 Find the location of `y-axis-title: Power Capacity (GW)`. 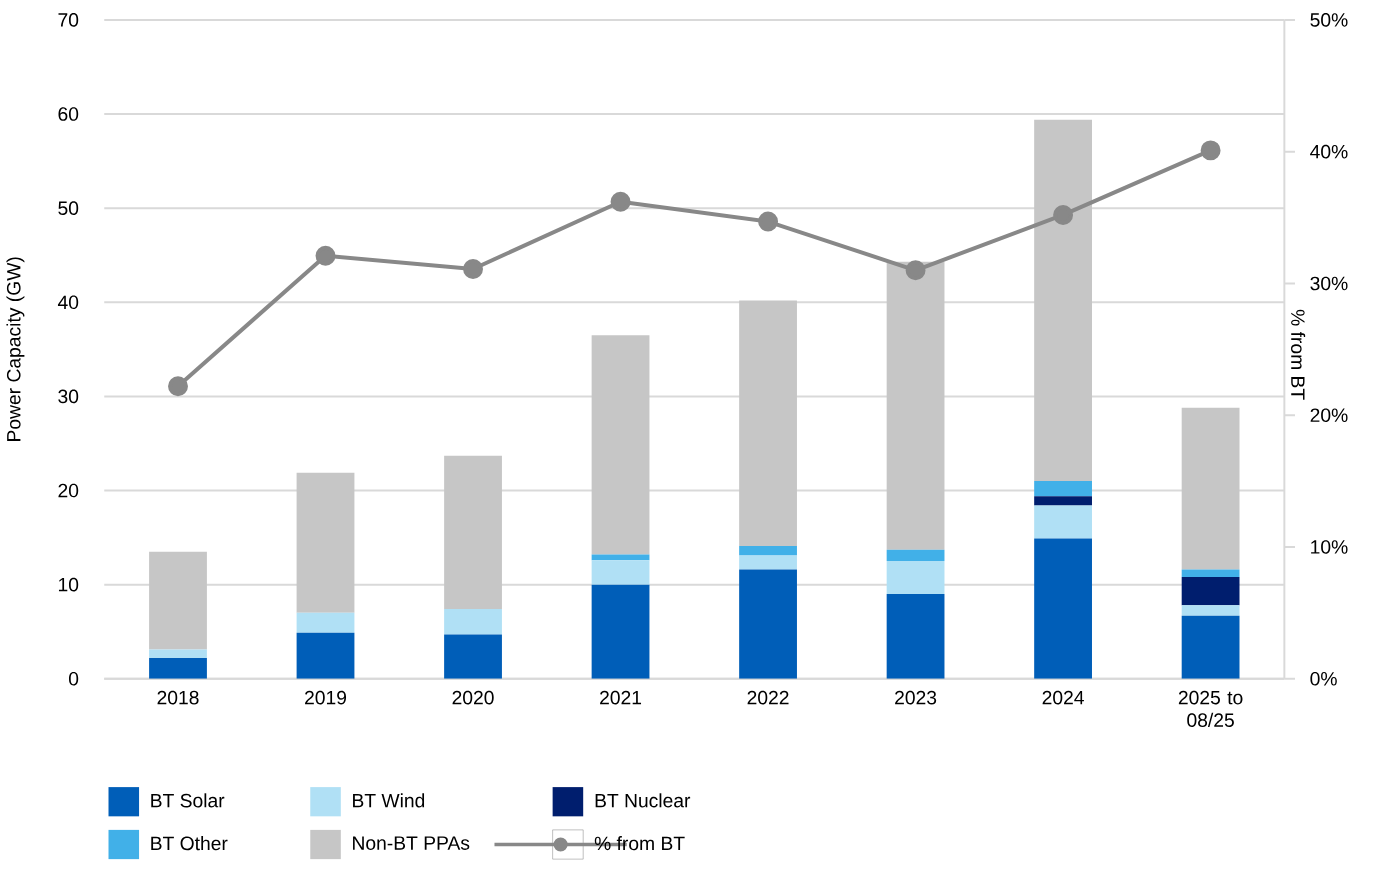

y-axis-title: Power Capacity (GW) is located at coordinates (15, 349).